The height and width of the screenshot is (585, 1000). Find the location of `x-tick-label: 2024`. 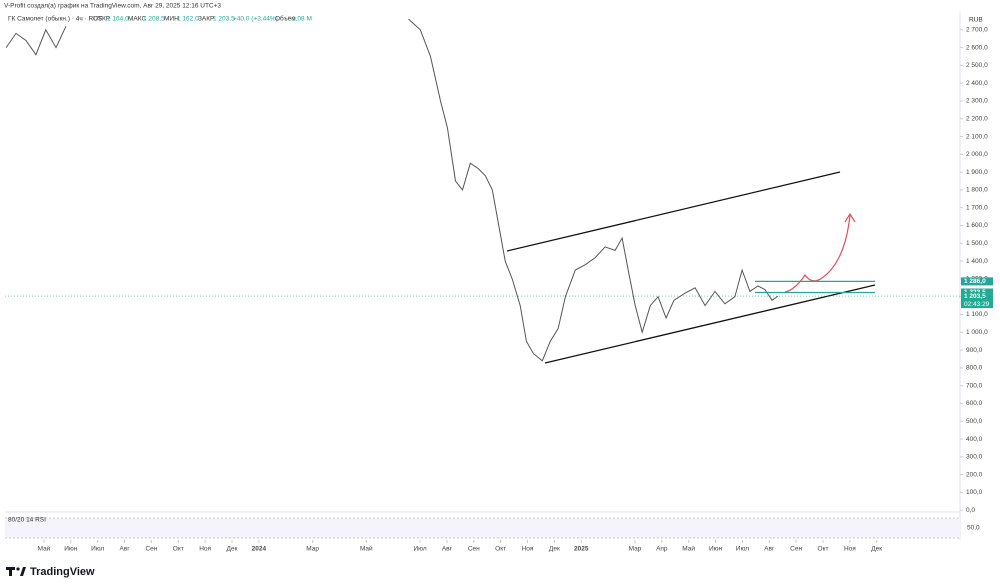

x-tick-label: 2024 is located at coordinates (259, 549).